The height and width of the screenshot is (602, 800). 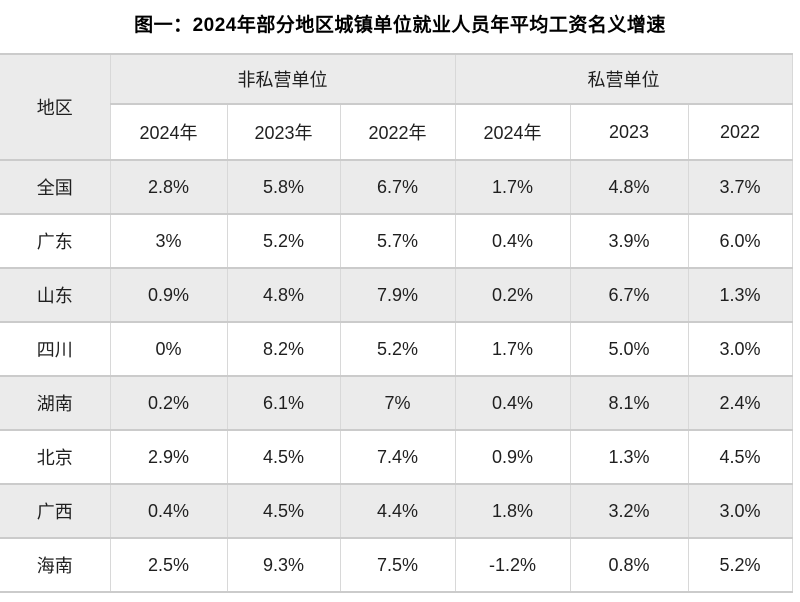 I want to click on value-cell: -1.2%, so click(x=512, y=565).